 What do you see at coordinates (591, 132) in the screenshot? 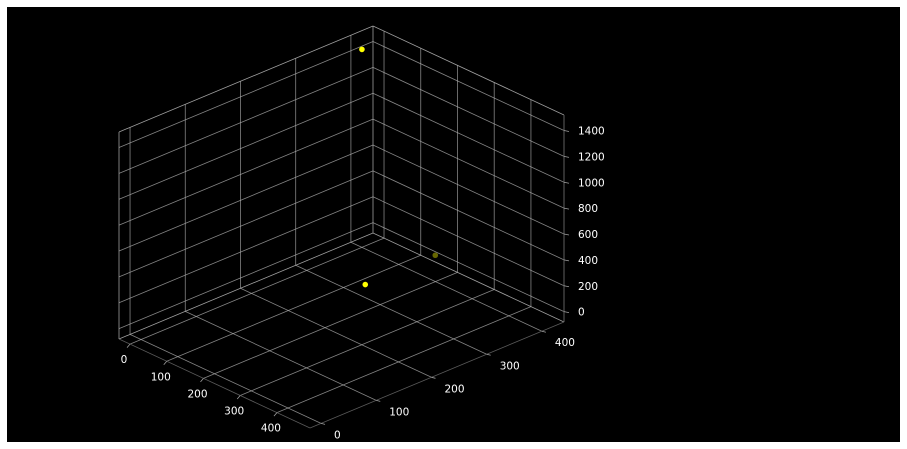
I see `z-tick-label: 1400` at bounding box center [591, 132].